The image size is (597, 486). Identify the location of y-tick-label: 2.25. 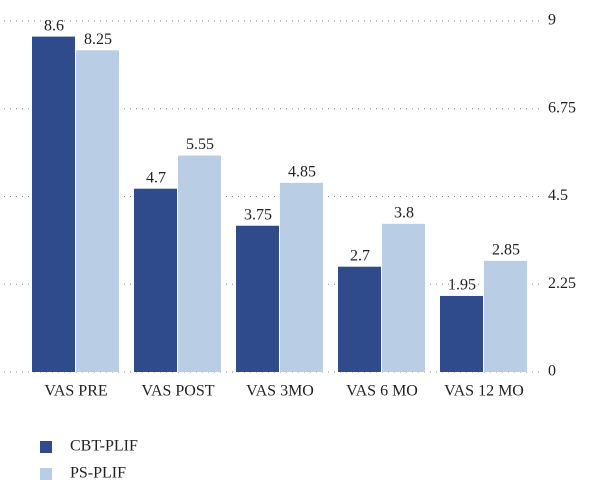
(562, 283).